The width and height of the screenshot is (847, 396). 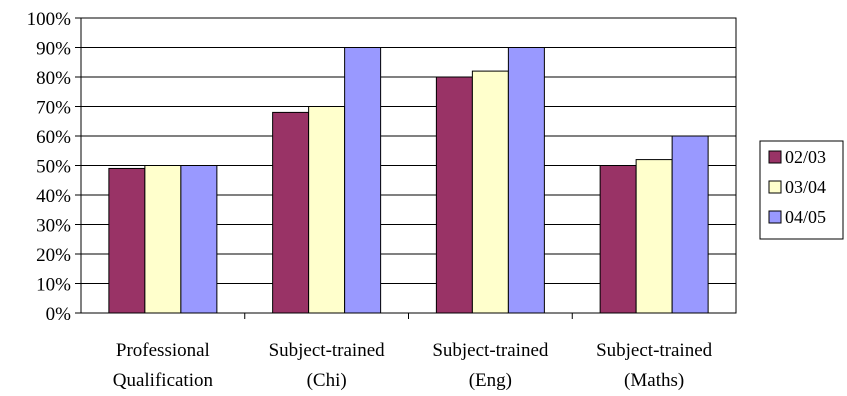 What do you see at coordinates (53, 255) in the screenshot?
I see `y-tick-label: 20%` at bounding box center [53, 255].